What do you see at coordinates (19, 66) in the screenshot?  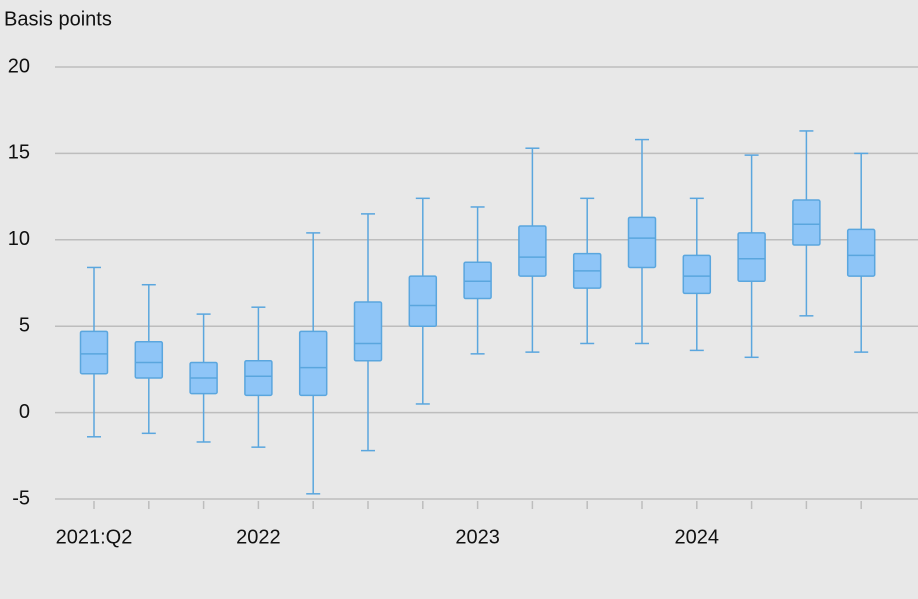 I see `y-tick-label: 20` at bounding box center [19, 66].